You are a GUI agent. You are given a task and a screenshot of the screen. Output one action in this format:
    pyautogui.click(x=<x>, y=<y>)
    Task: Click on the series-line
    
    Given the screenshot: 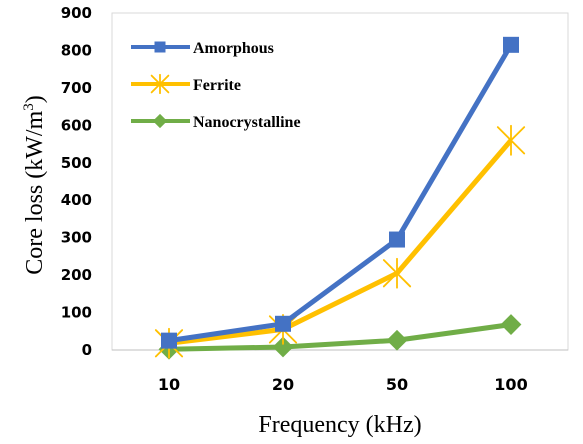 What is the action you would take?
    pyautogui.click(x=340, y=337)
    